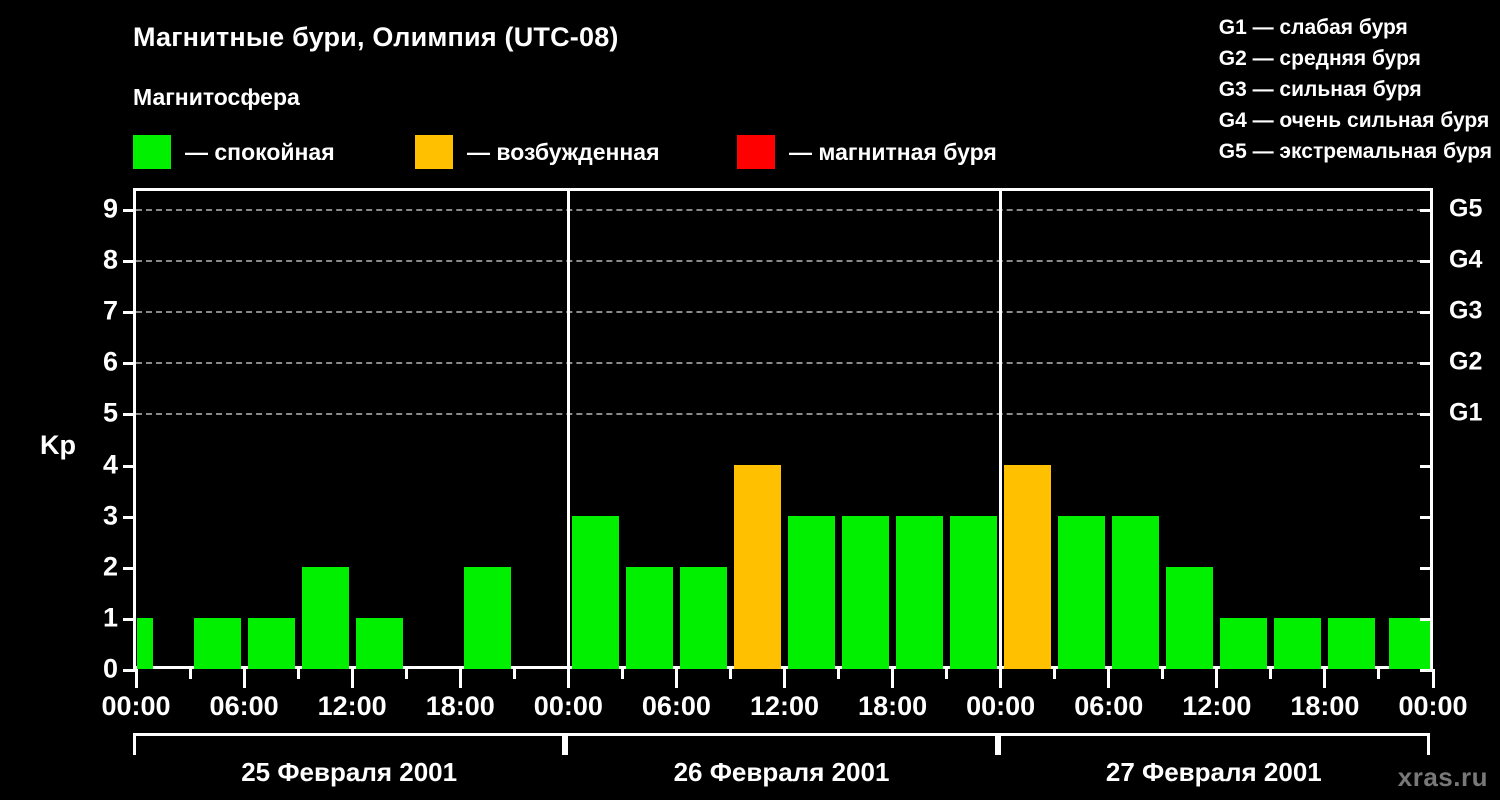 The width and height of the screenshot is (1500, 800). What do you see at coordinates (784, 706) in the screenshot?
I see `x-axis-label: 12:00` at bounding box center [784, 706].